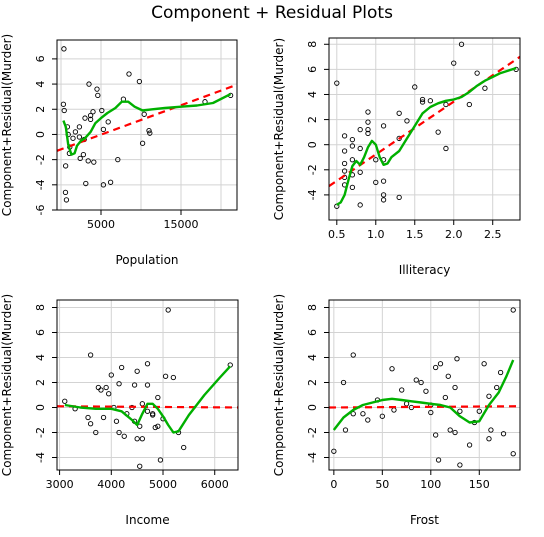 This screenshot has width=544, height=537. Describe the element at coordinates (146, 260) in the screenshot. I see `x-axis-label: Population` at that location.